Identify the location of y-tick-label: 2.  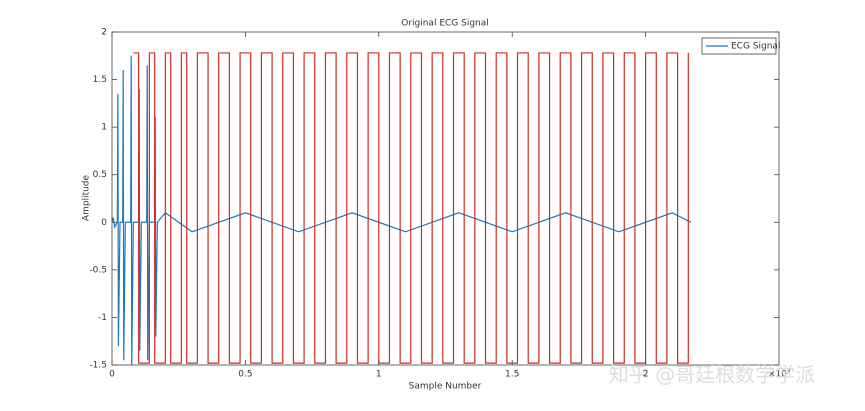
(104, 33).